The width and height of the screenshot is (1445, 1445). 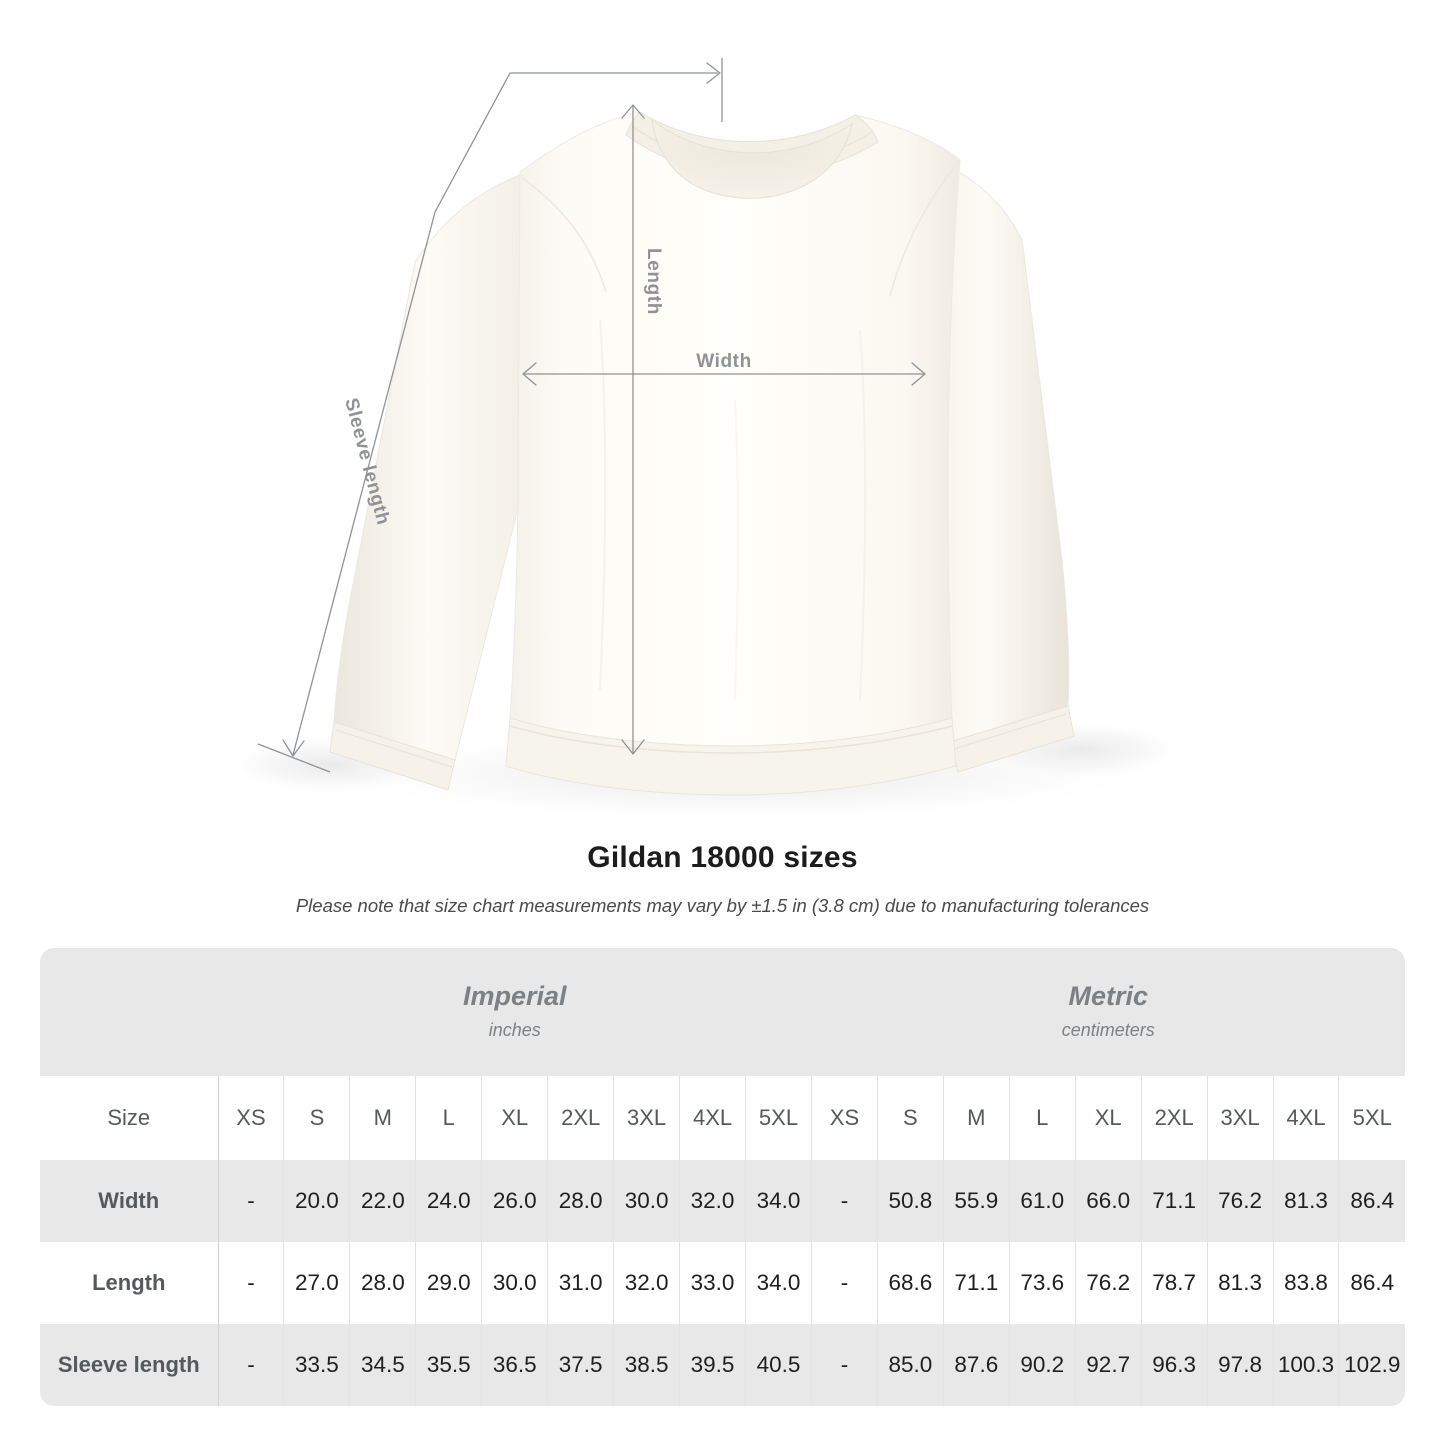 I want to click on cell-length-imperial-5xl: 34.0, so click(x=778, y=1283).